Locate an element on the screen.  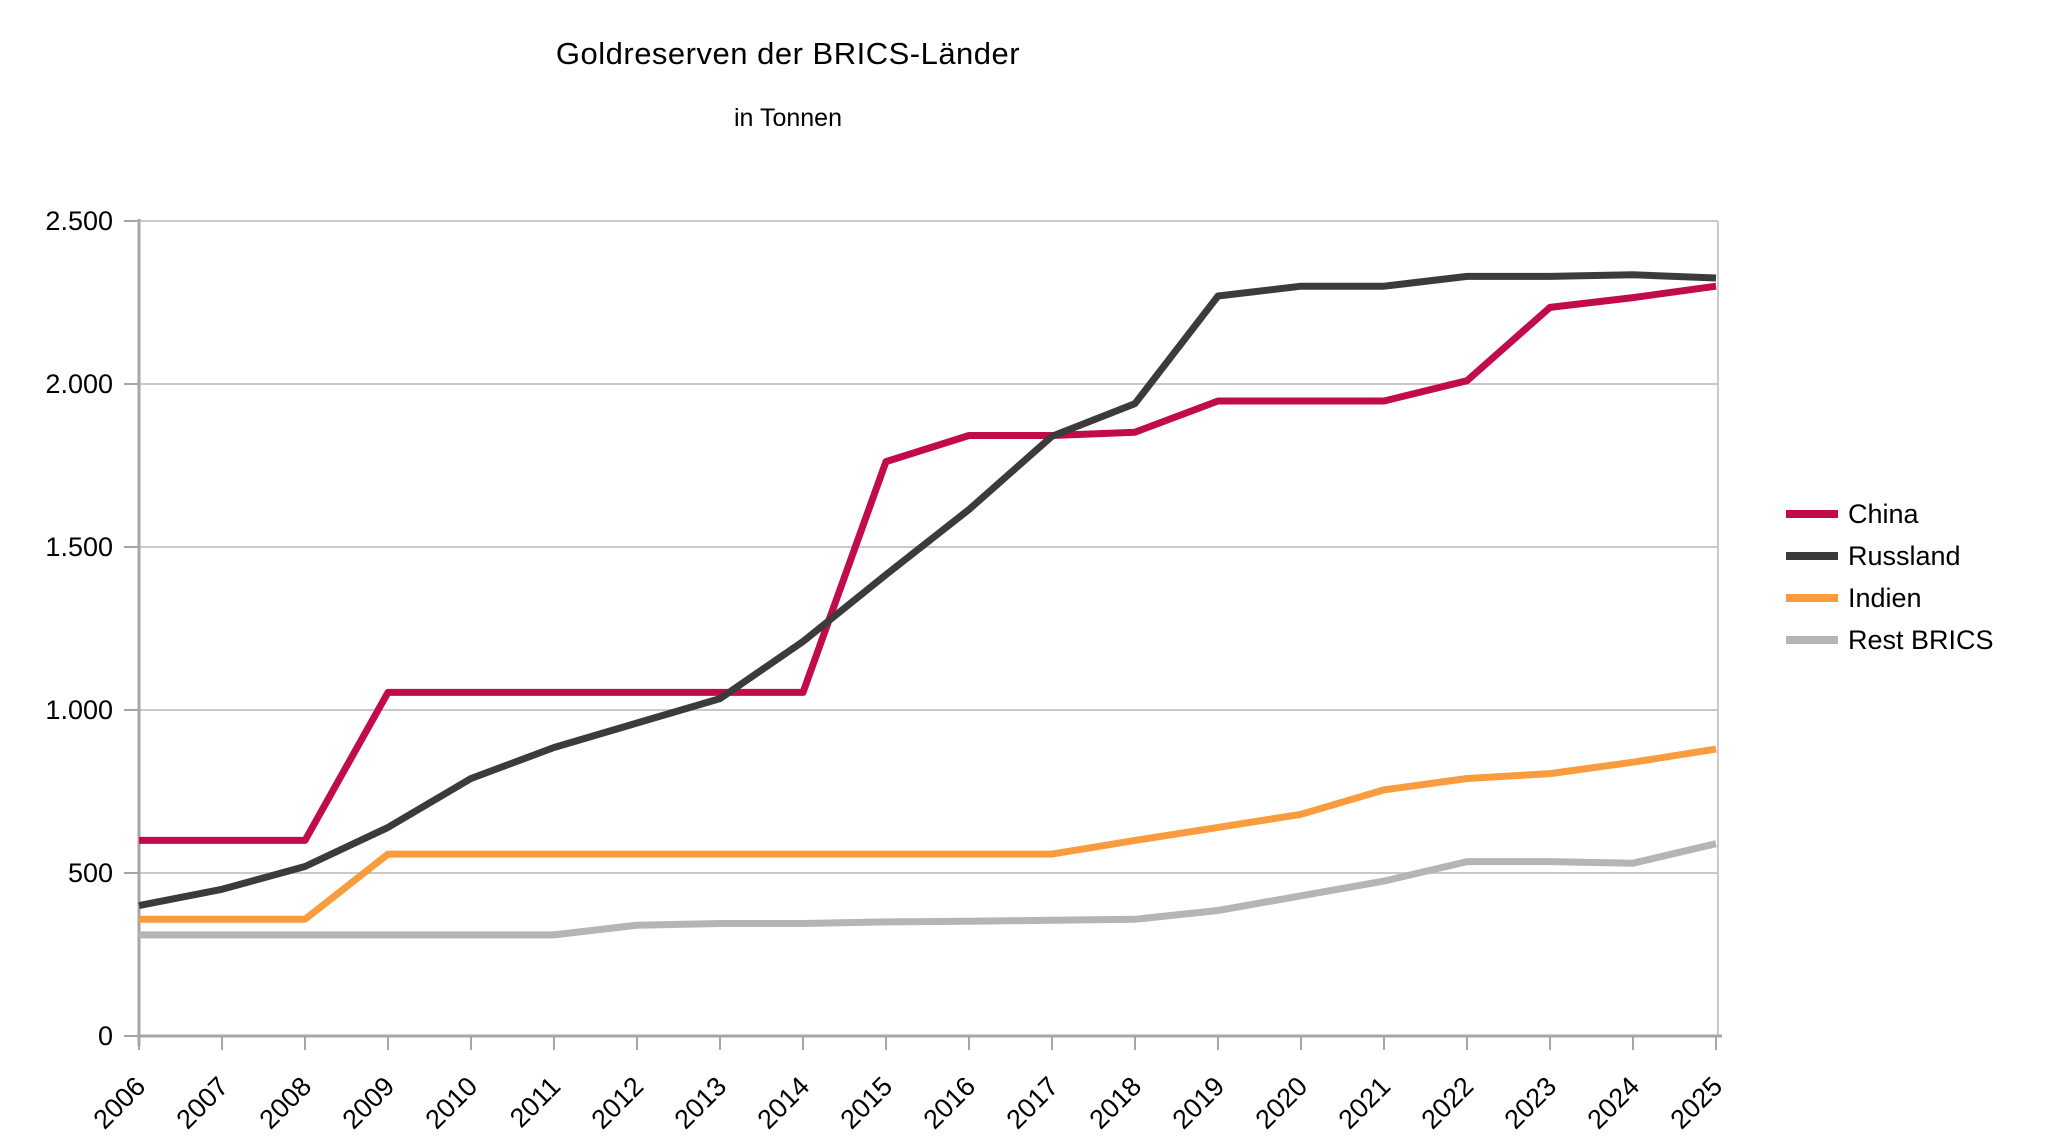
x-tick-label: 2019 is located at coordinates (1199, 1103).